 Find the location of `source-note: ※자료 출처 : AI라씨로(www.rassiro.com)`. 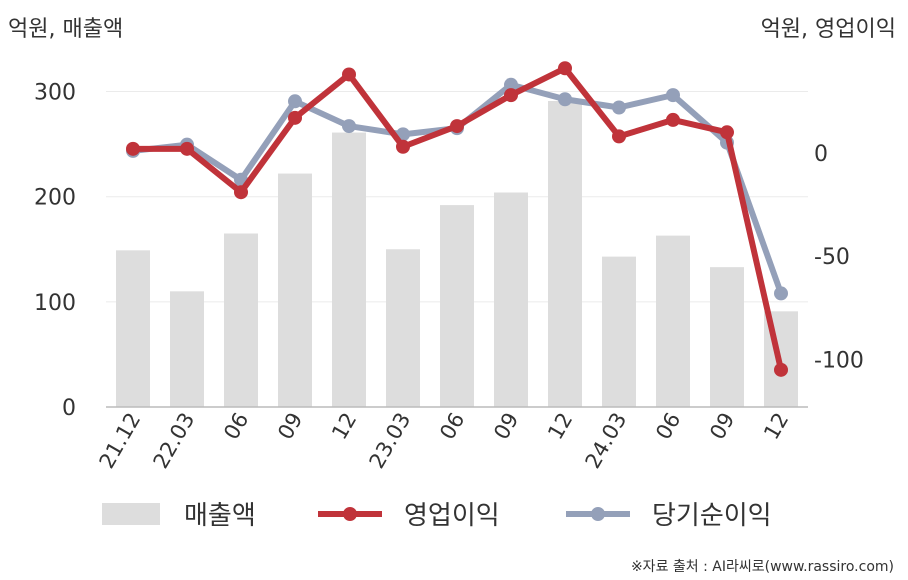

source-note: ※자료 출처 : AI라씨로(www.rassiro.com) is located at coordinates (762, 567).